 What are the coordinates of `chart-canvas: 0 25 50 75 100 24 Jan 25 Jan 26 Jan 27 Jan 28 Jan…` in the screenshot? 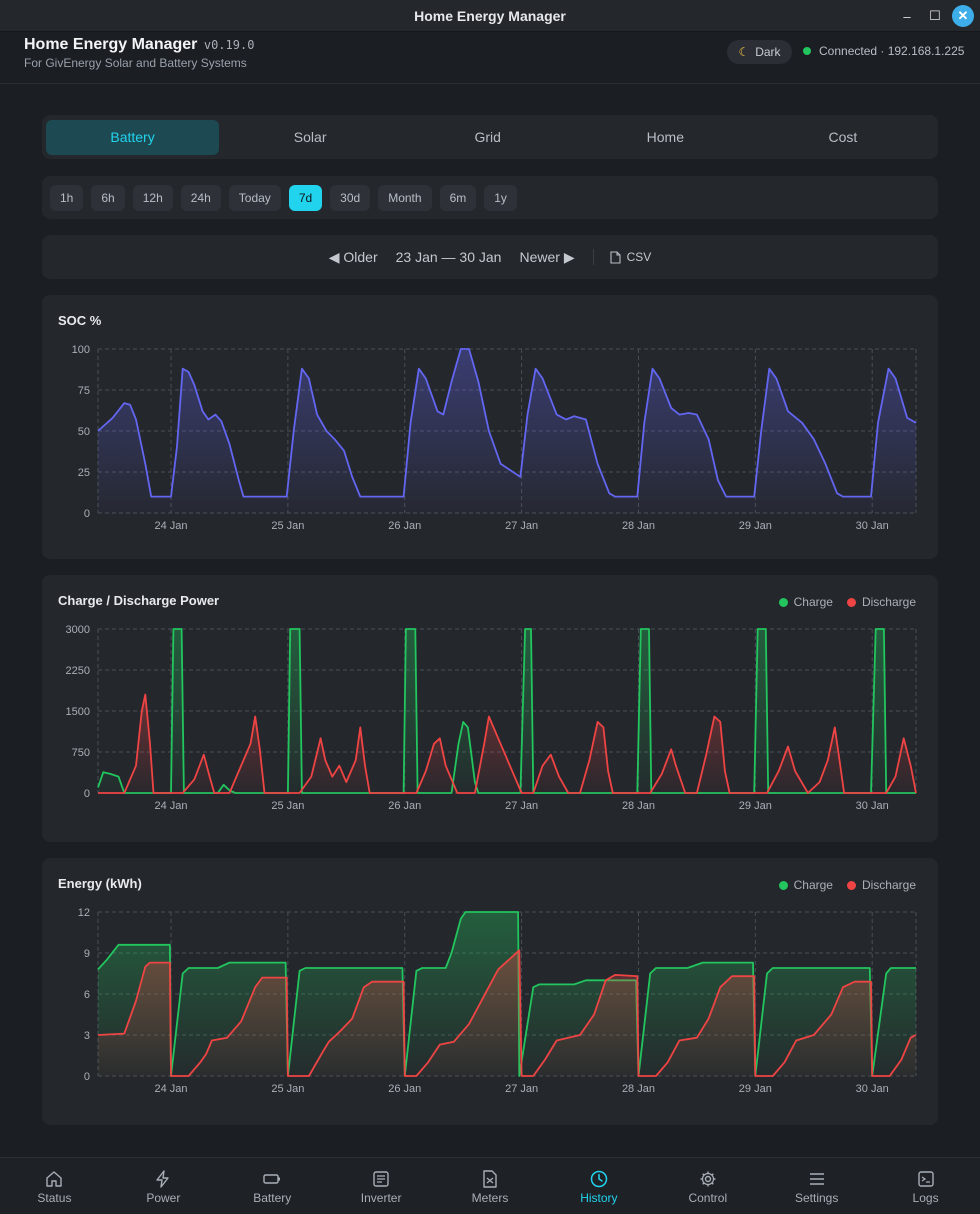 It's located at (494, 438).